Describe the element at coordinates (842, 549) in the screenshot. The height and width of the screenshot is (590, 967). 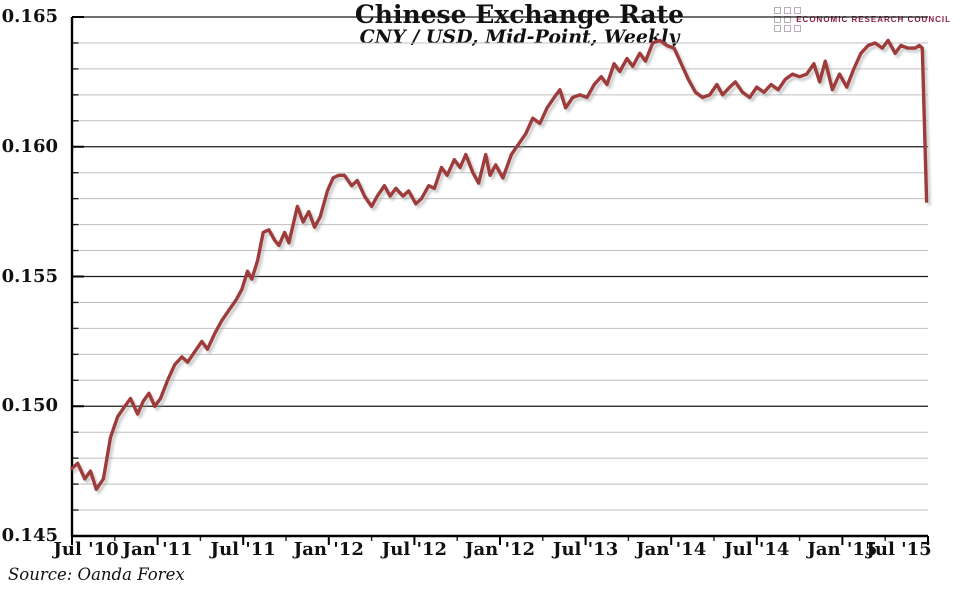
I see `x-axis-label: Jan '15` at that location.